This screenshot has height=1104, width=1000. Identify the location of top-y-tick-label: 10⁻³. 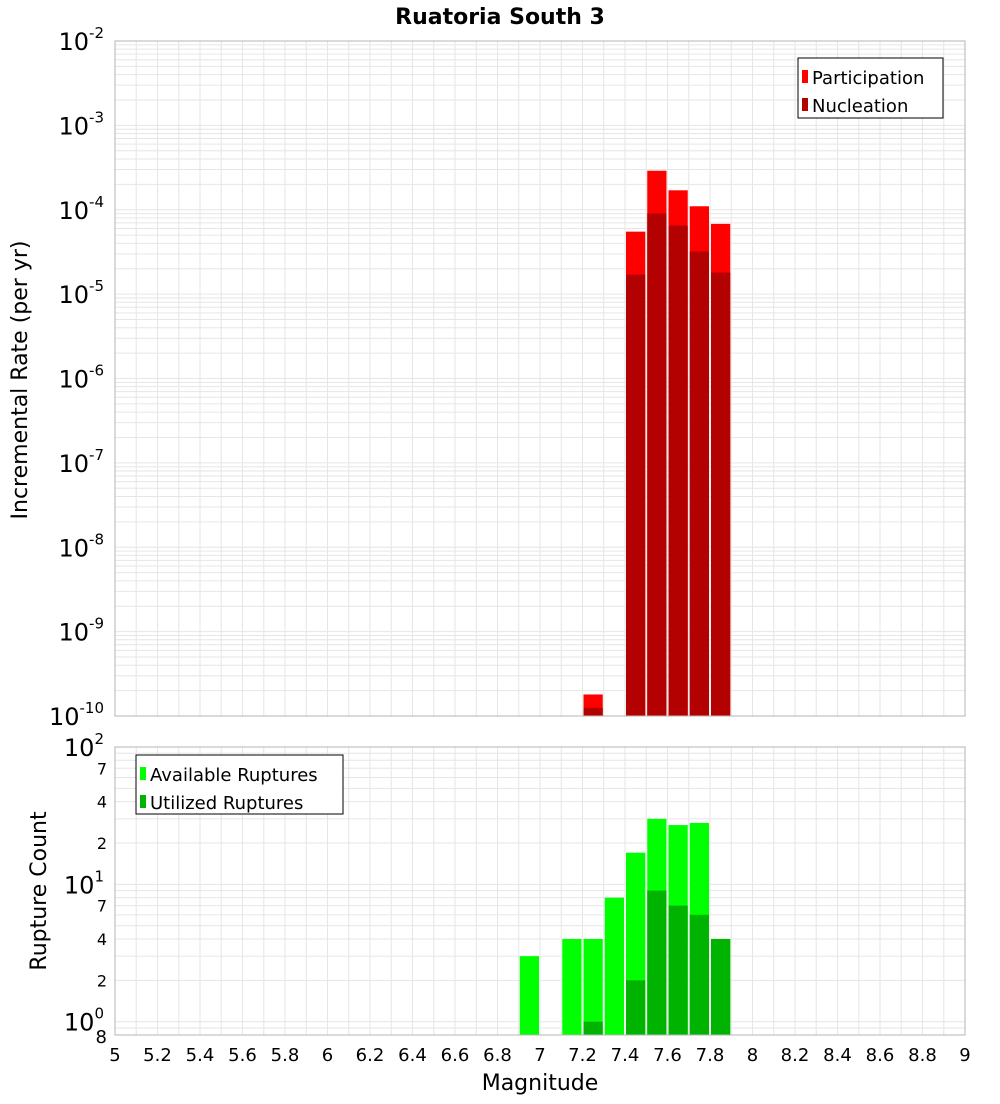
(81, 124).